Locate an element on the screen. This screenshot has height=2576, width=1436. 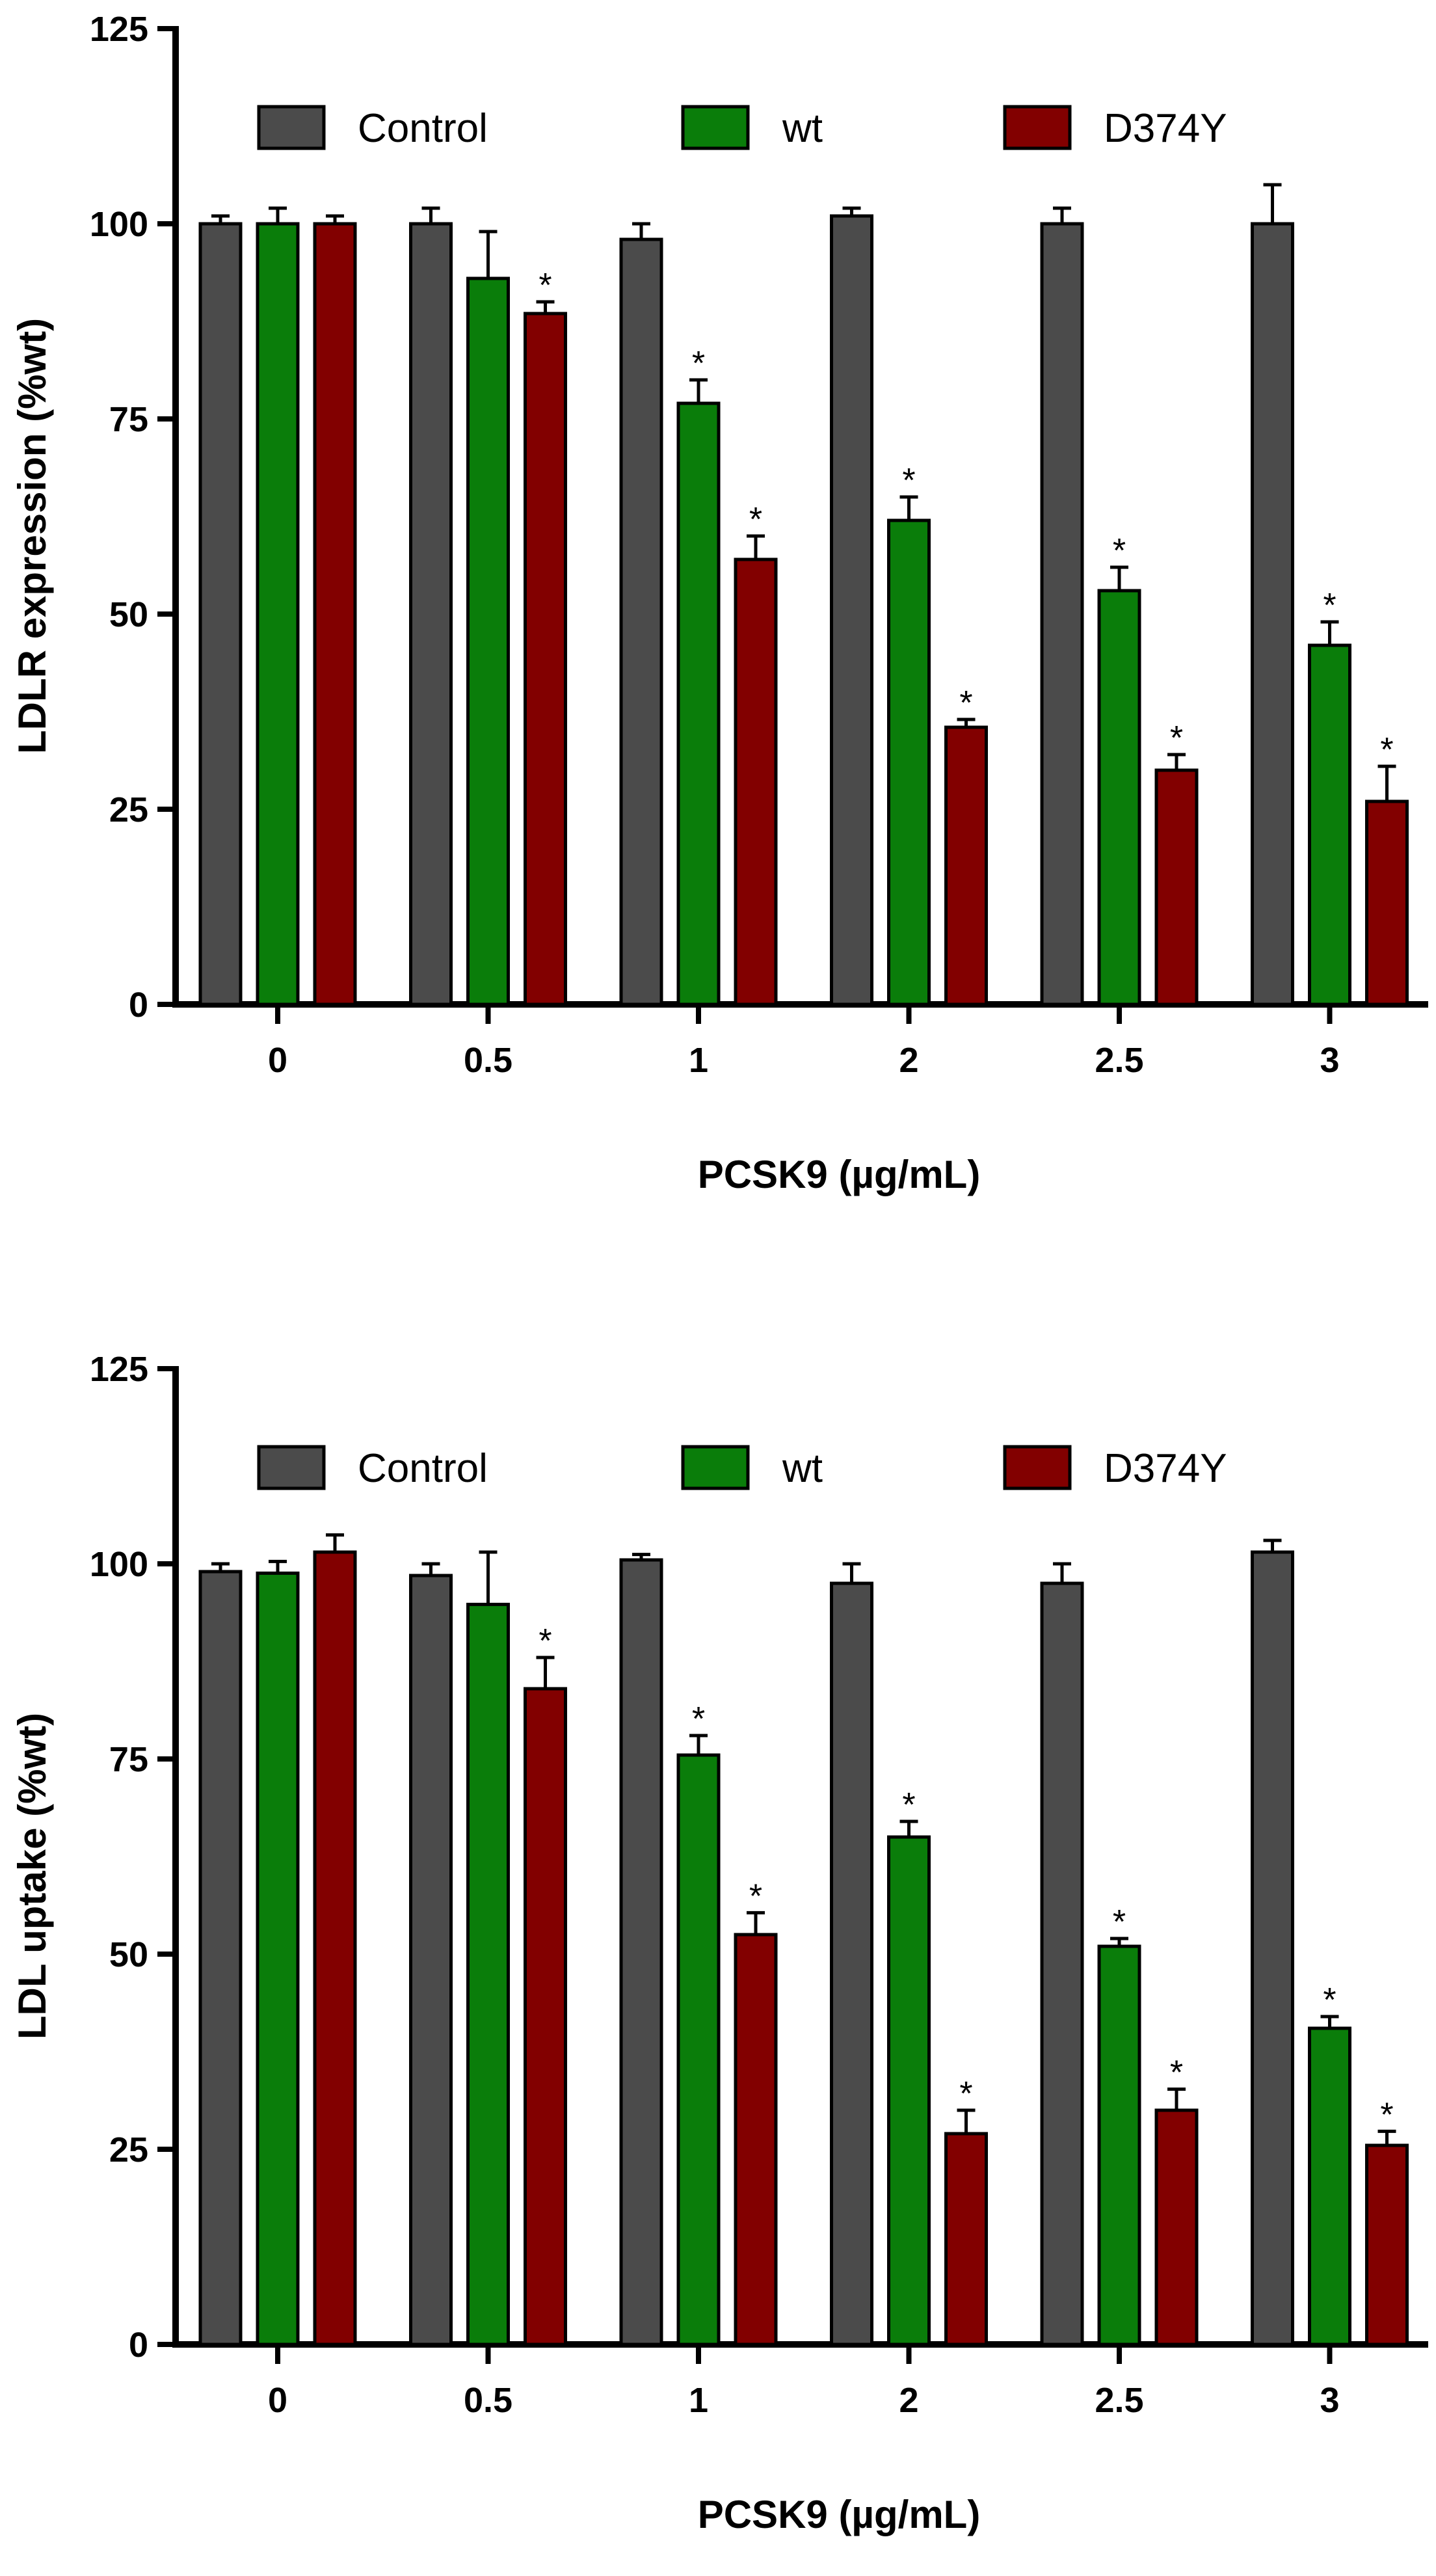
bar-control-2.5 is located at coordinates (1062, 1963).